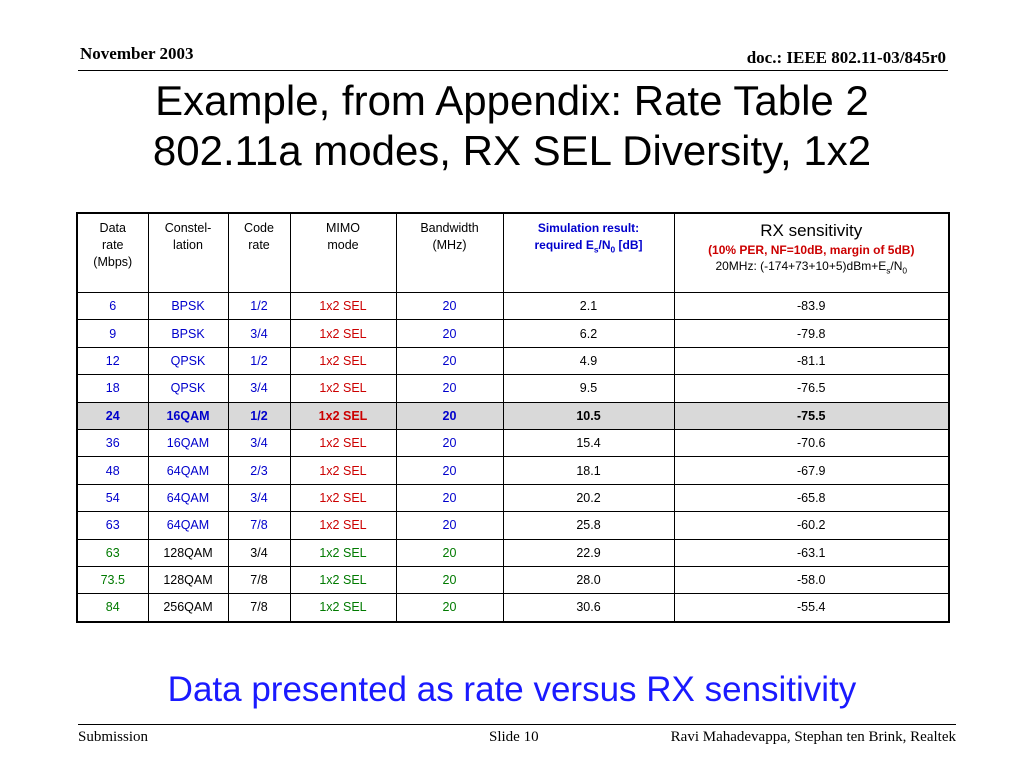  I want to click on cell-rate: 54, so click(112, 498).